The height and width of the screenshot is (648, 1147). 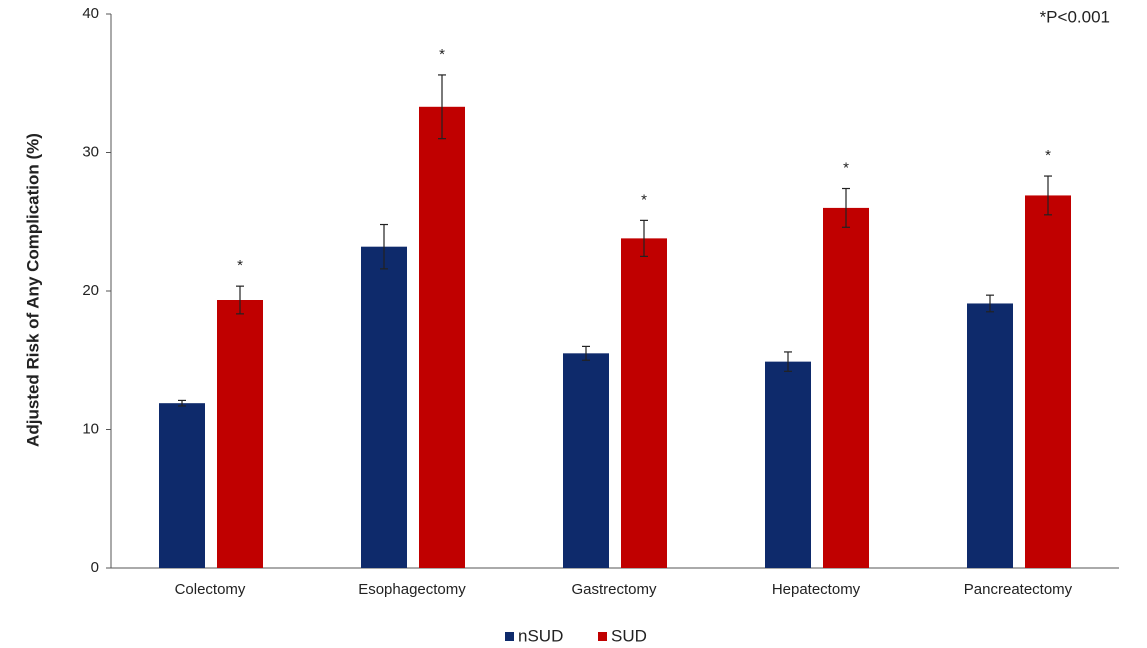 What do you see at coordinates (210, 589) in the screenshot?
I see `x-tick-label: Colectomy` at bounding box center [210, 589].